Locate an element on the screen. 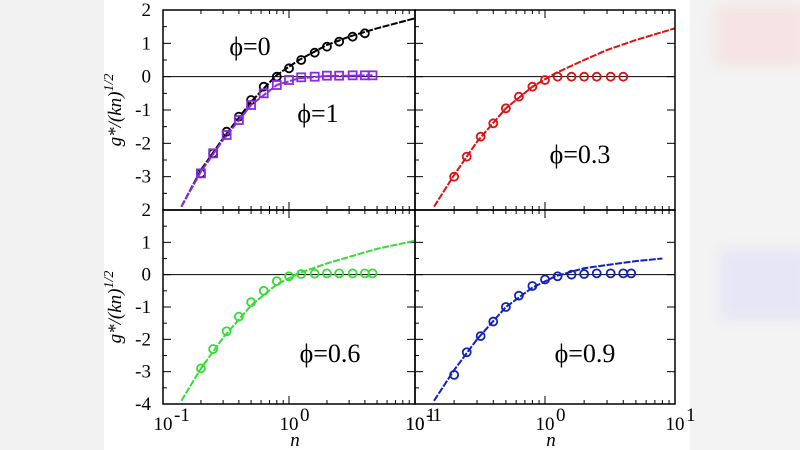 This screenshot has height=450, width=800. panel-label: ϕ=0.9 is located at coordinates (585, 353).